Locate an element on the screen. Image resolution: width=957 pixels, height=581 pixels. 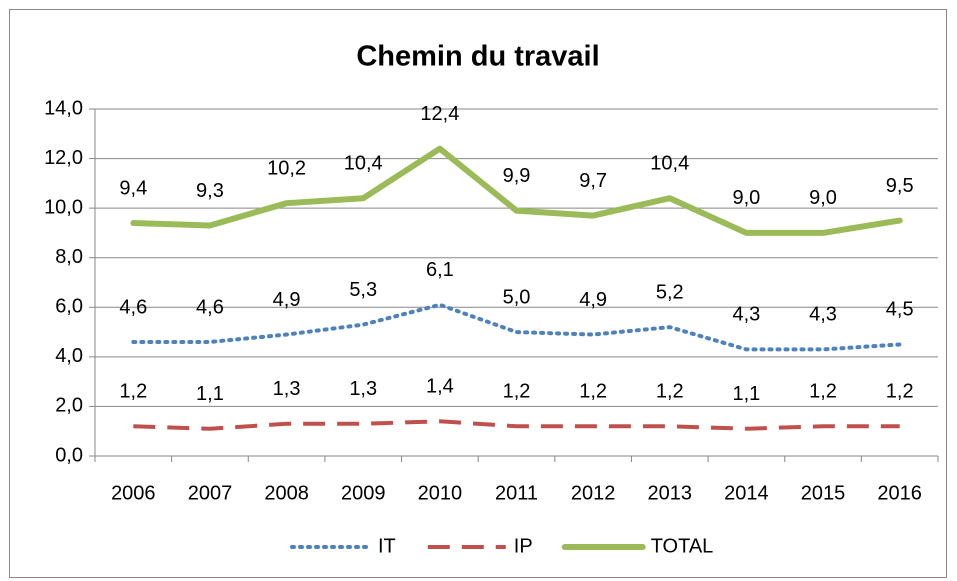
legend-label: IP is located at coordinates (523, 546).